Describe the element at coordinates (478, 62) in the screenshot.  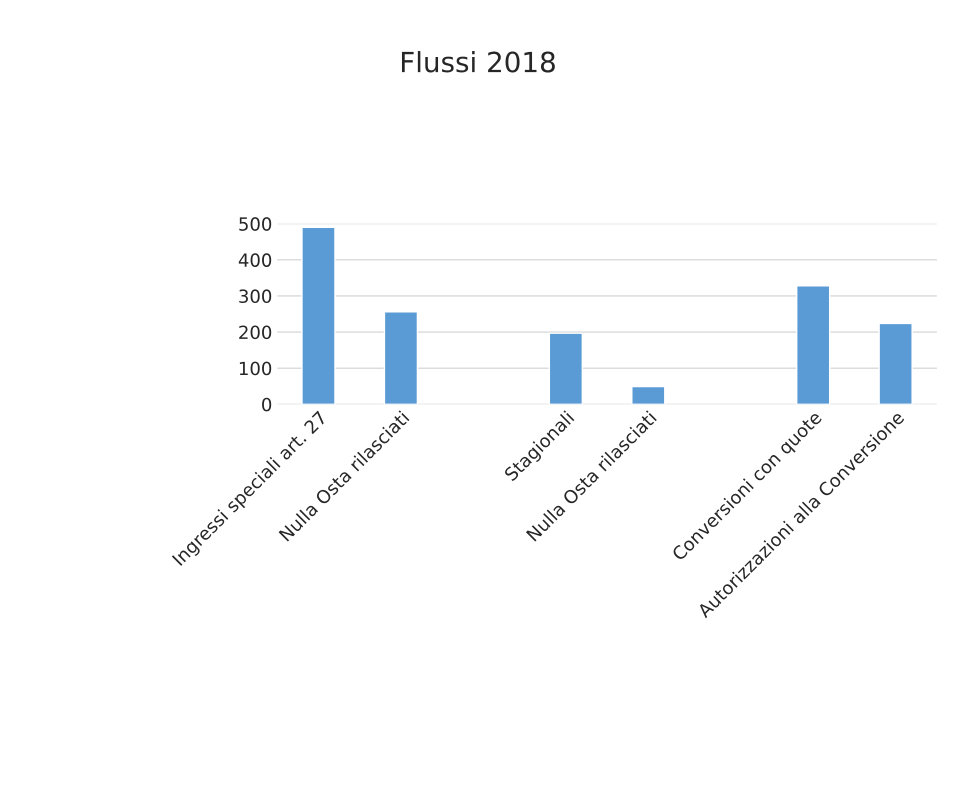
I see `chart-title: Flussi 2018` at that location.